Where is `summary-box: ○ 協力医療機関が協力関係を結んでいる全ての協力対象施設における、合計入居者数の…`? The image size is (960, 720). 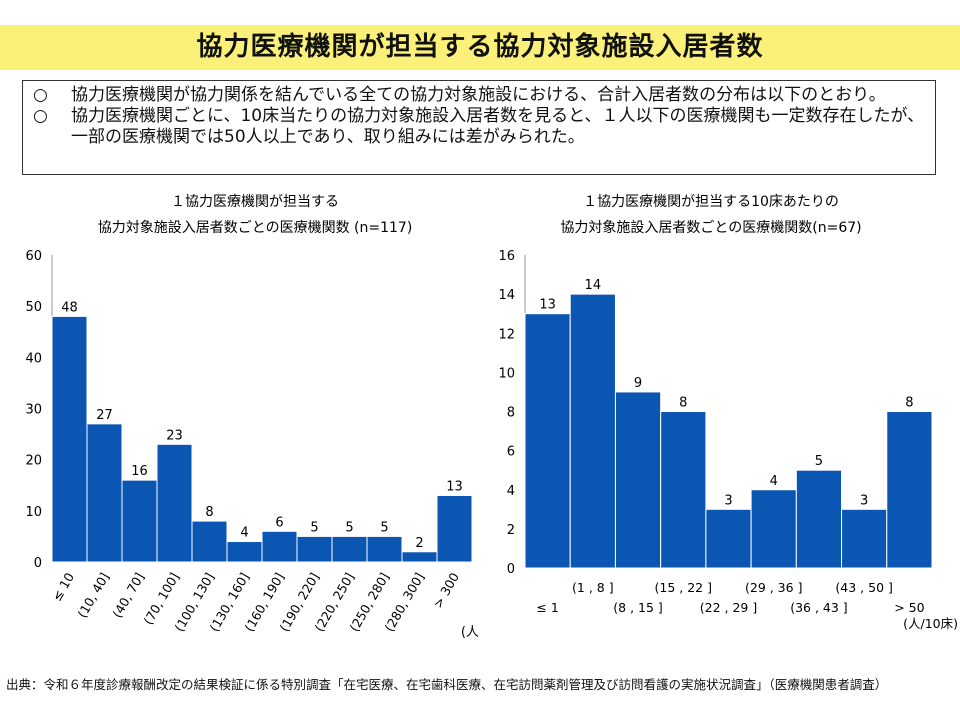
summary-box: ○ 協力医療機関が協力関係を結んでいる全ての協力対象施設における、合計入居者数の… is located at coordinates (479, 127).